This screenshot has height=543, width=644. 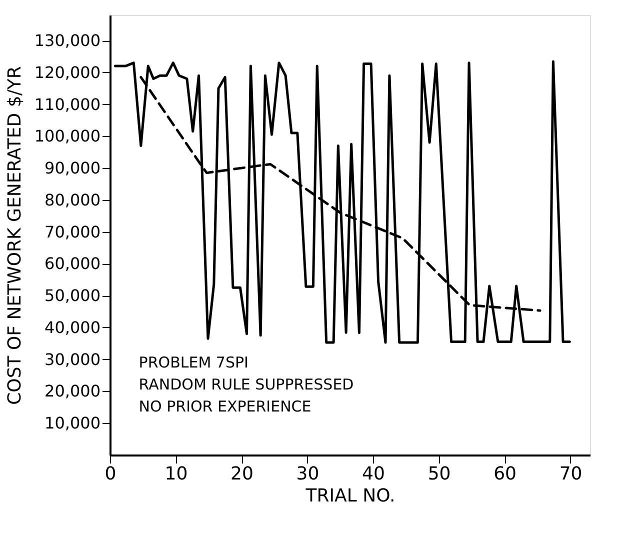 What do you see at coordinates (373, 474) in the screenshot?
I see `x-tick-label: 40` at bounding box center [373, 474].